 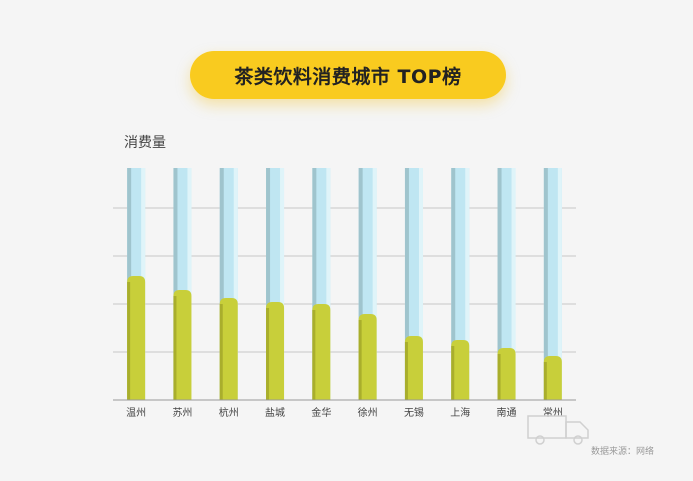 I want to click on x-tick-label: 杭州, so click(x=229, y=412).